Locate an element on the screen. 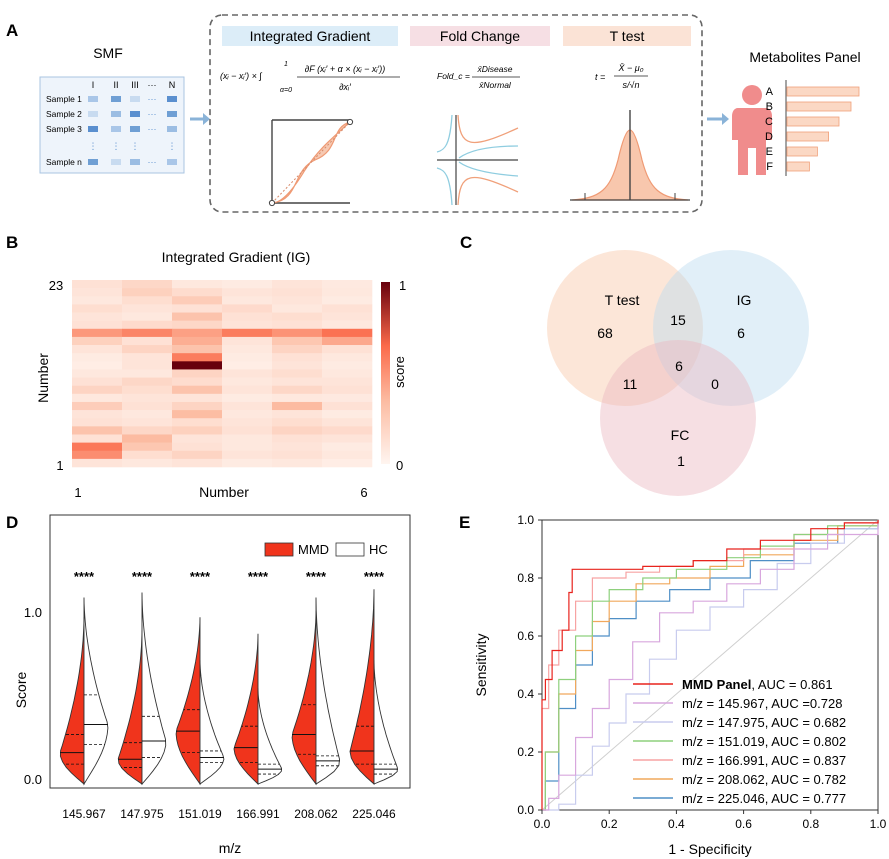 The width and height of the screenshot is (889, 859). smf-col-header: N is located at coordinates (172, 85).